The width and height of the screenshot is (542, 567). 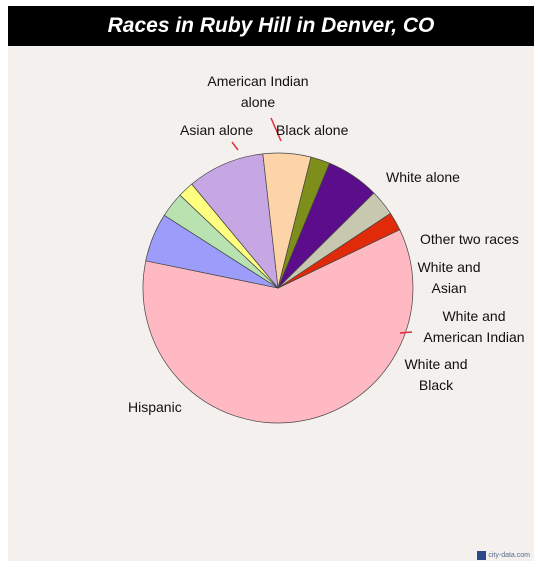 What do you see at coordinates (469, 239) in the screenshot?
I see `slice-label-other-two-races: Other two races` at bounding box center [469, 239].